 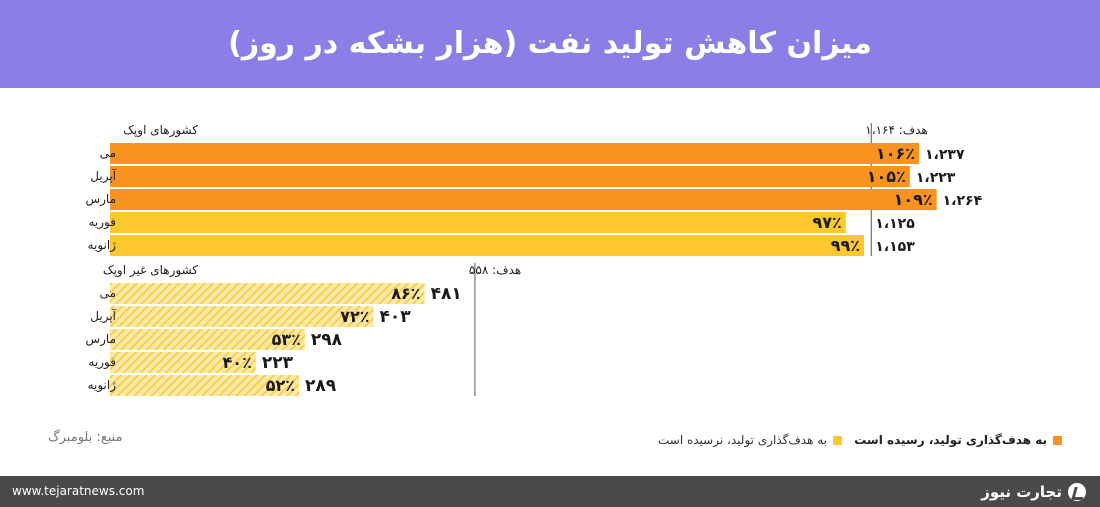 What do you see at coordinates (108, 153) in the screenshot?
I see `opec-category-label: می` at bounding box center [108, 153].